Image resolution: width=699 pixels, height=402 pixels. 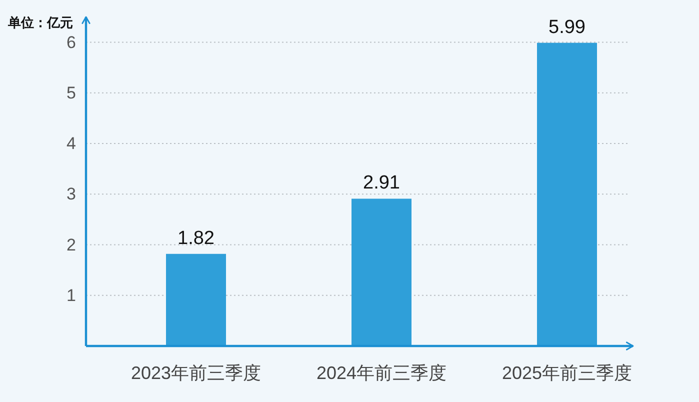 What do you see at coordinates (567, 373) in the screenshot?
I see `x-tick-label: 2025年前三季度` at bounding box center [567, 373].